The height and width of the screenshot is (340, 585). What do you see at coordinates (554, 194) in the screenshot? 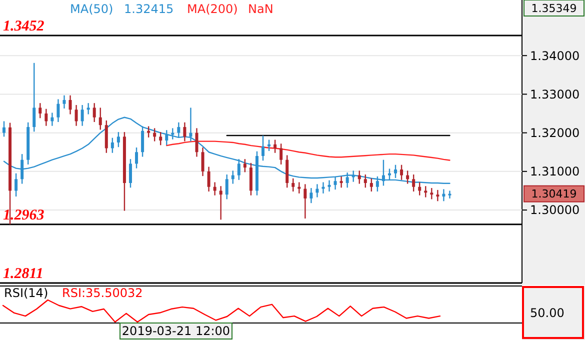
I see `text: 1.30419` at bounding box center [554, 194].